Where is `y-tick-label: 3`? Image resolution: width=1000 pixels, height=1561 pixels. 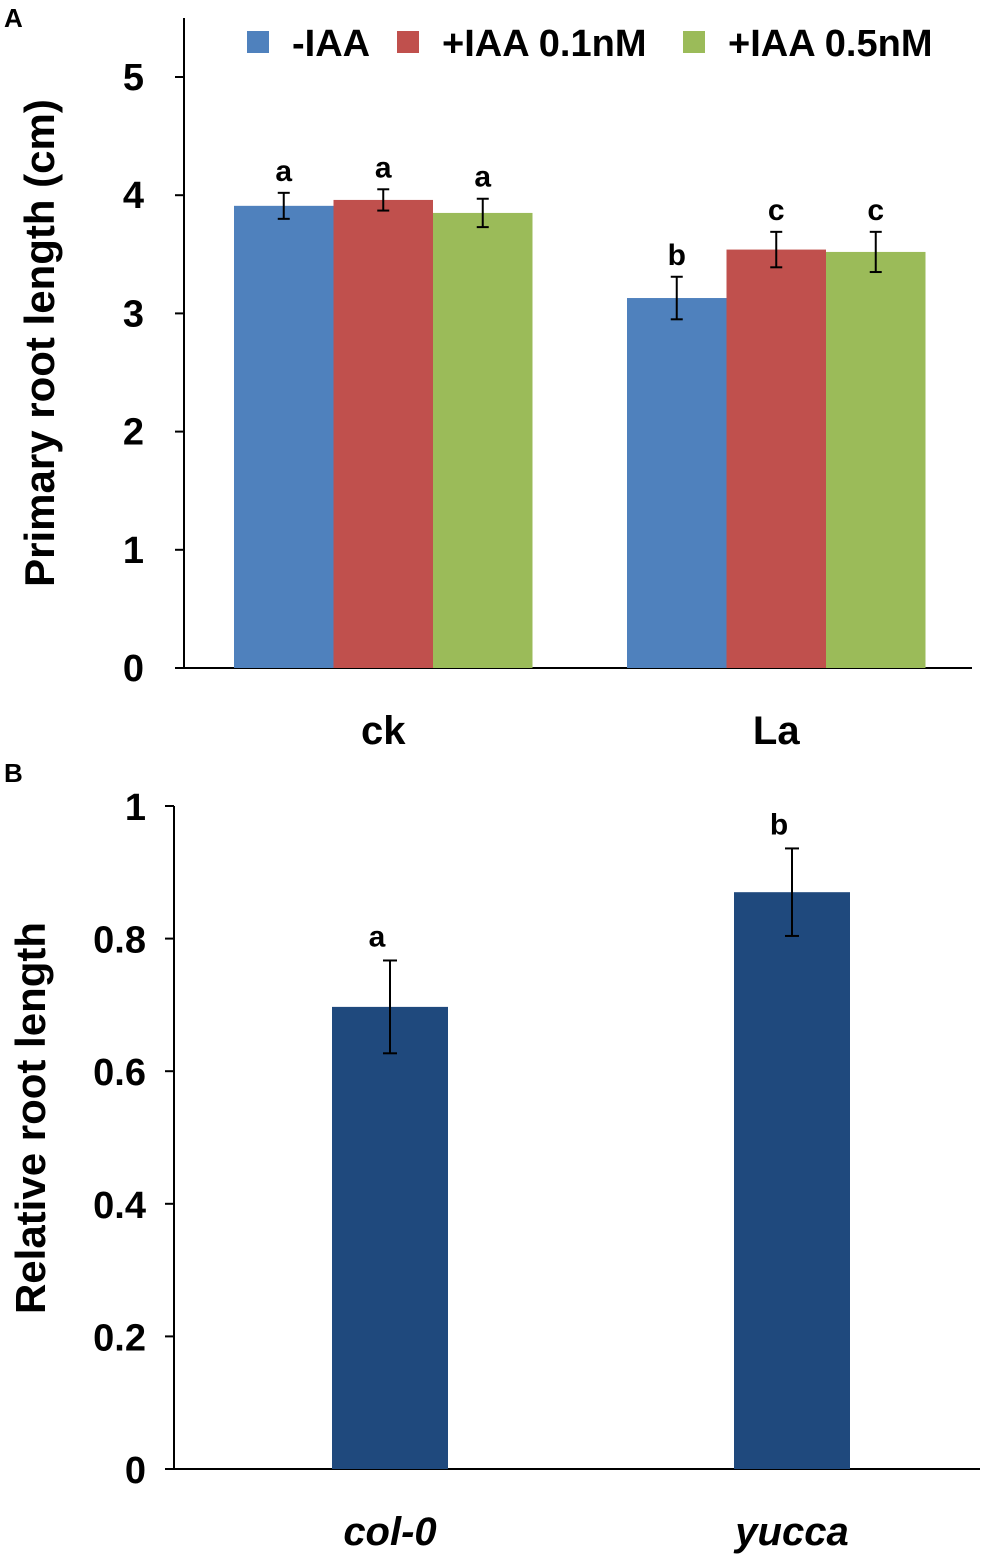
y-tick-label: 3 is located at coordinates (133, 314).